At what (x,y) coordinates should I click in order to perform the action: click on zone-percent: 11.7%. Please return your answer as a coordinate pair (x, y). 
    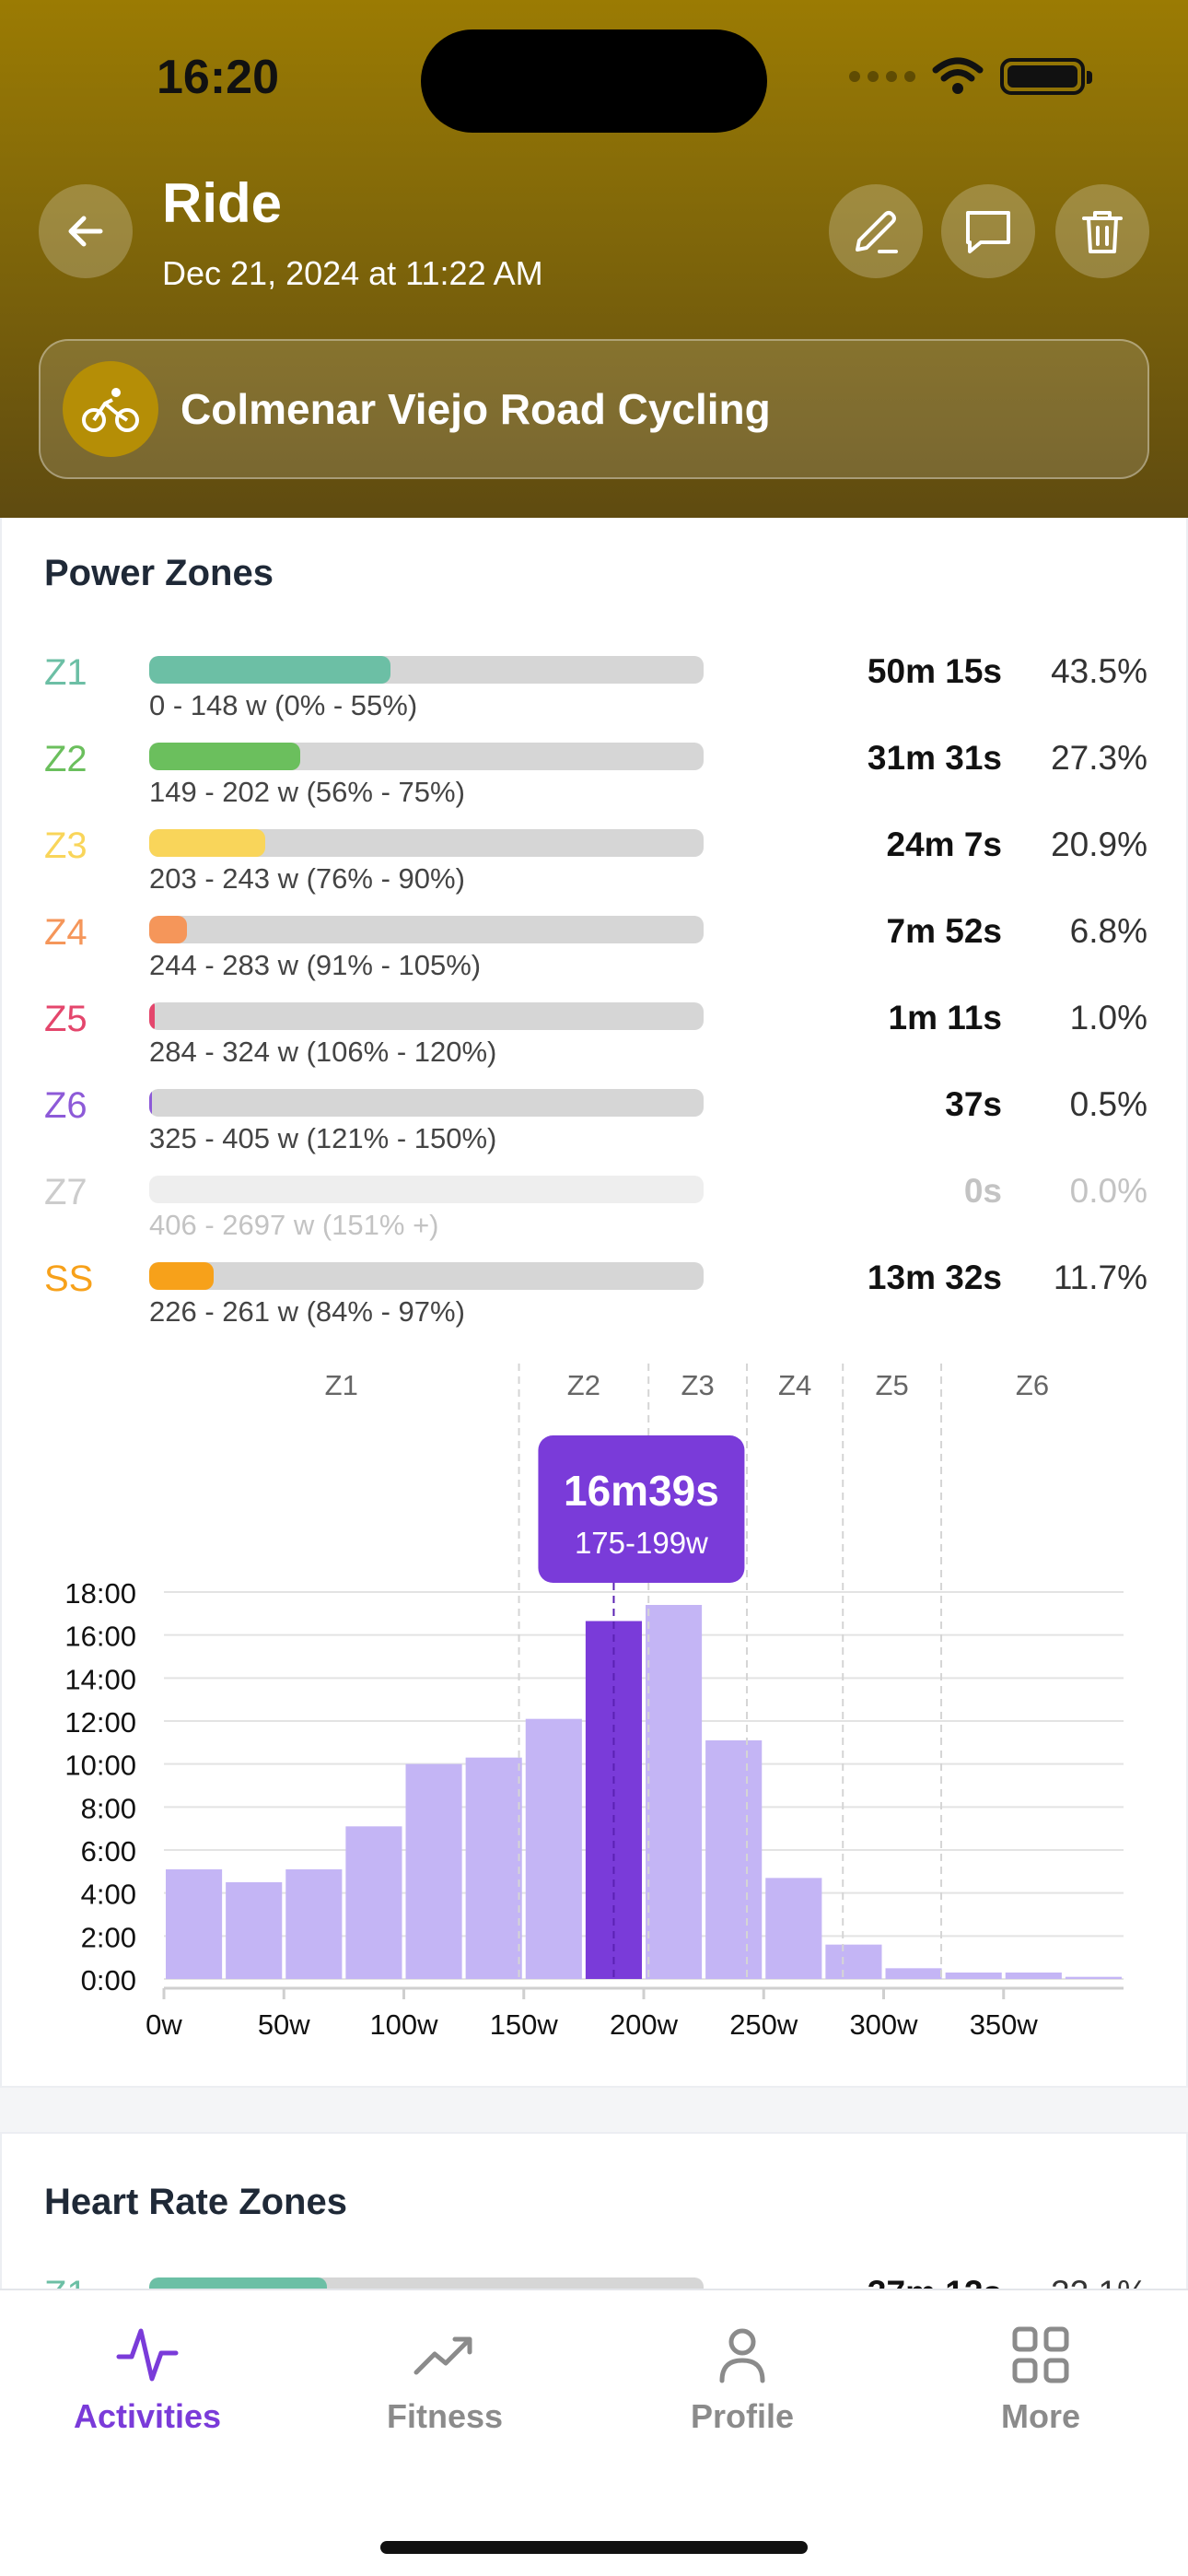
    Looking at the image, I should click on (1100, 1277).